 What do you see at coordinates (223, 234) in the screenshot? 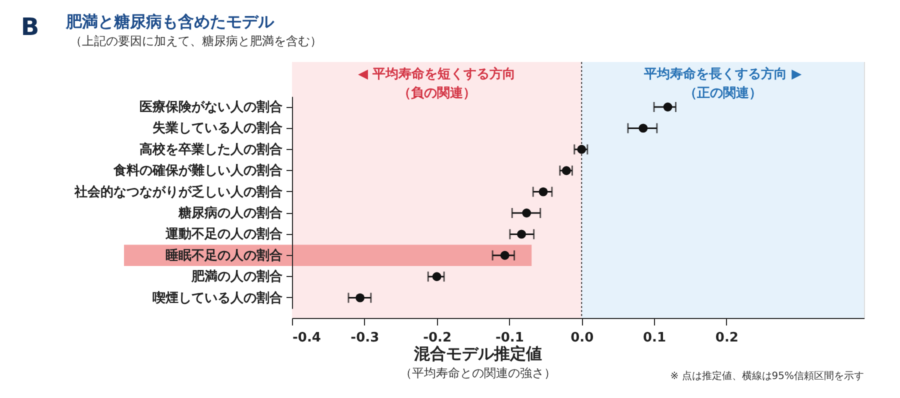
I see `y-tick-label: 運動不足の人の割合` at bounding box center [223, 234].